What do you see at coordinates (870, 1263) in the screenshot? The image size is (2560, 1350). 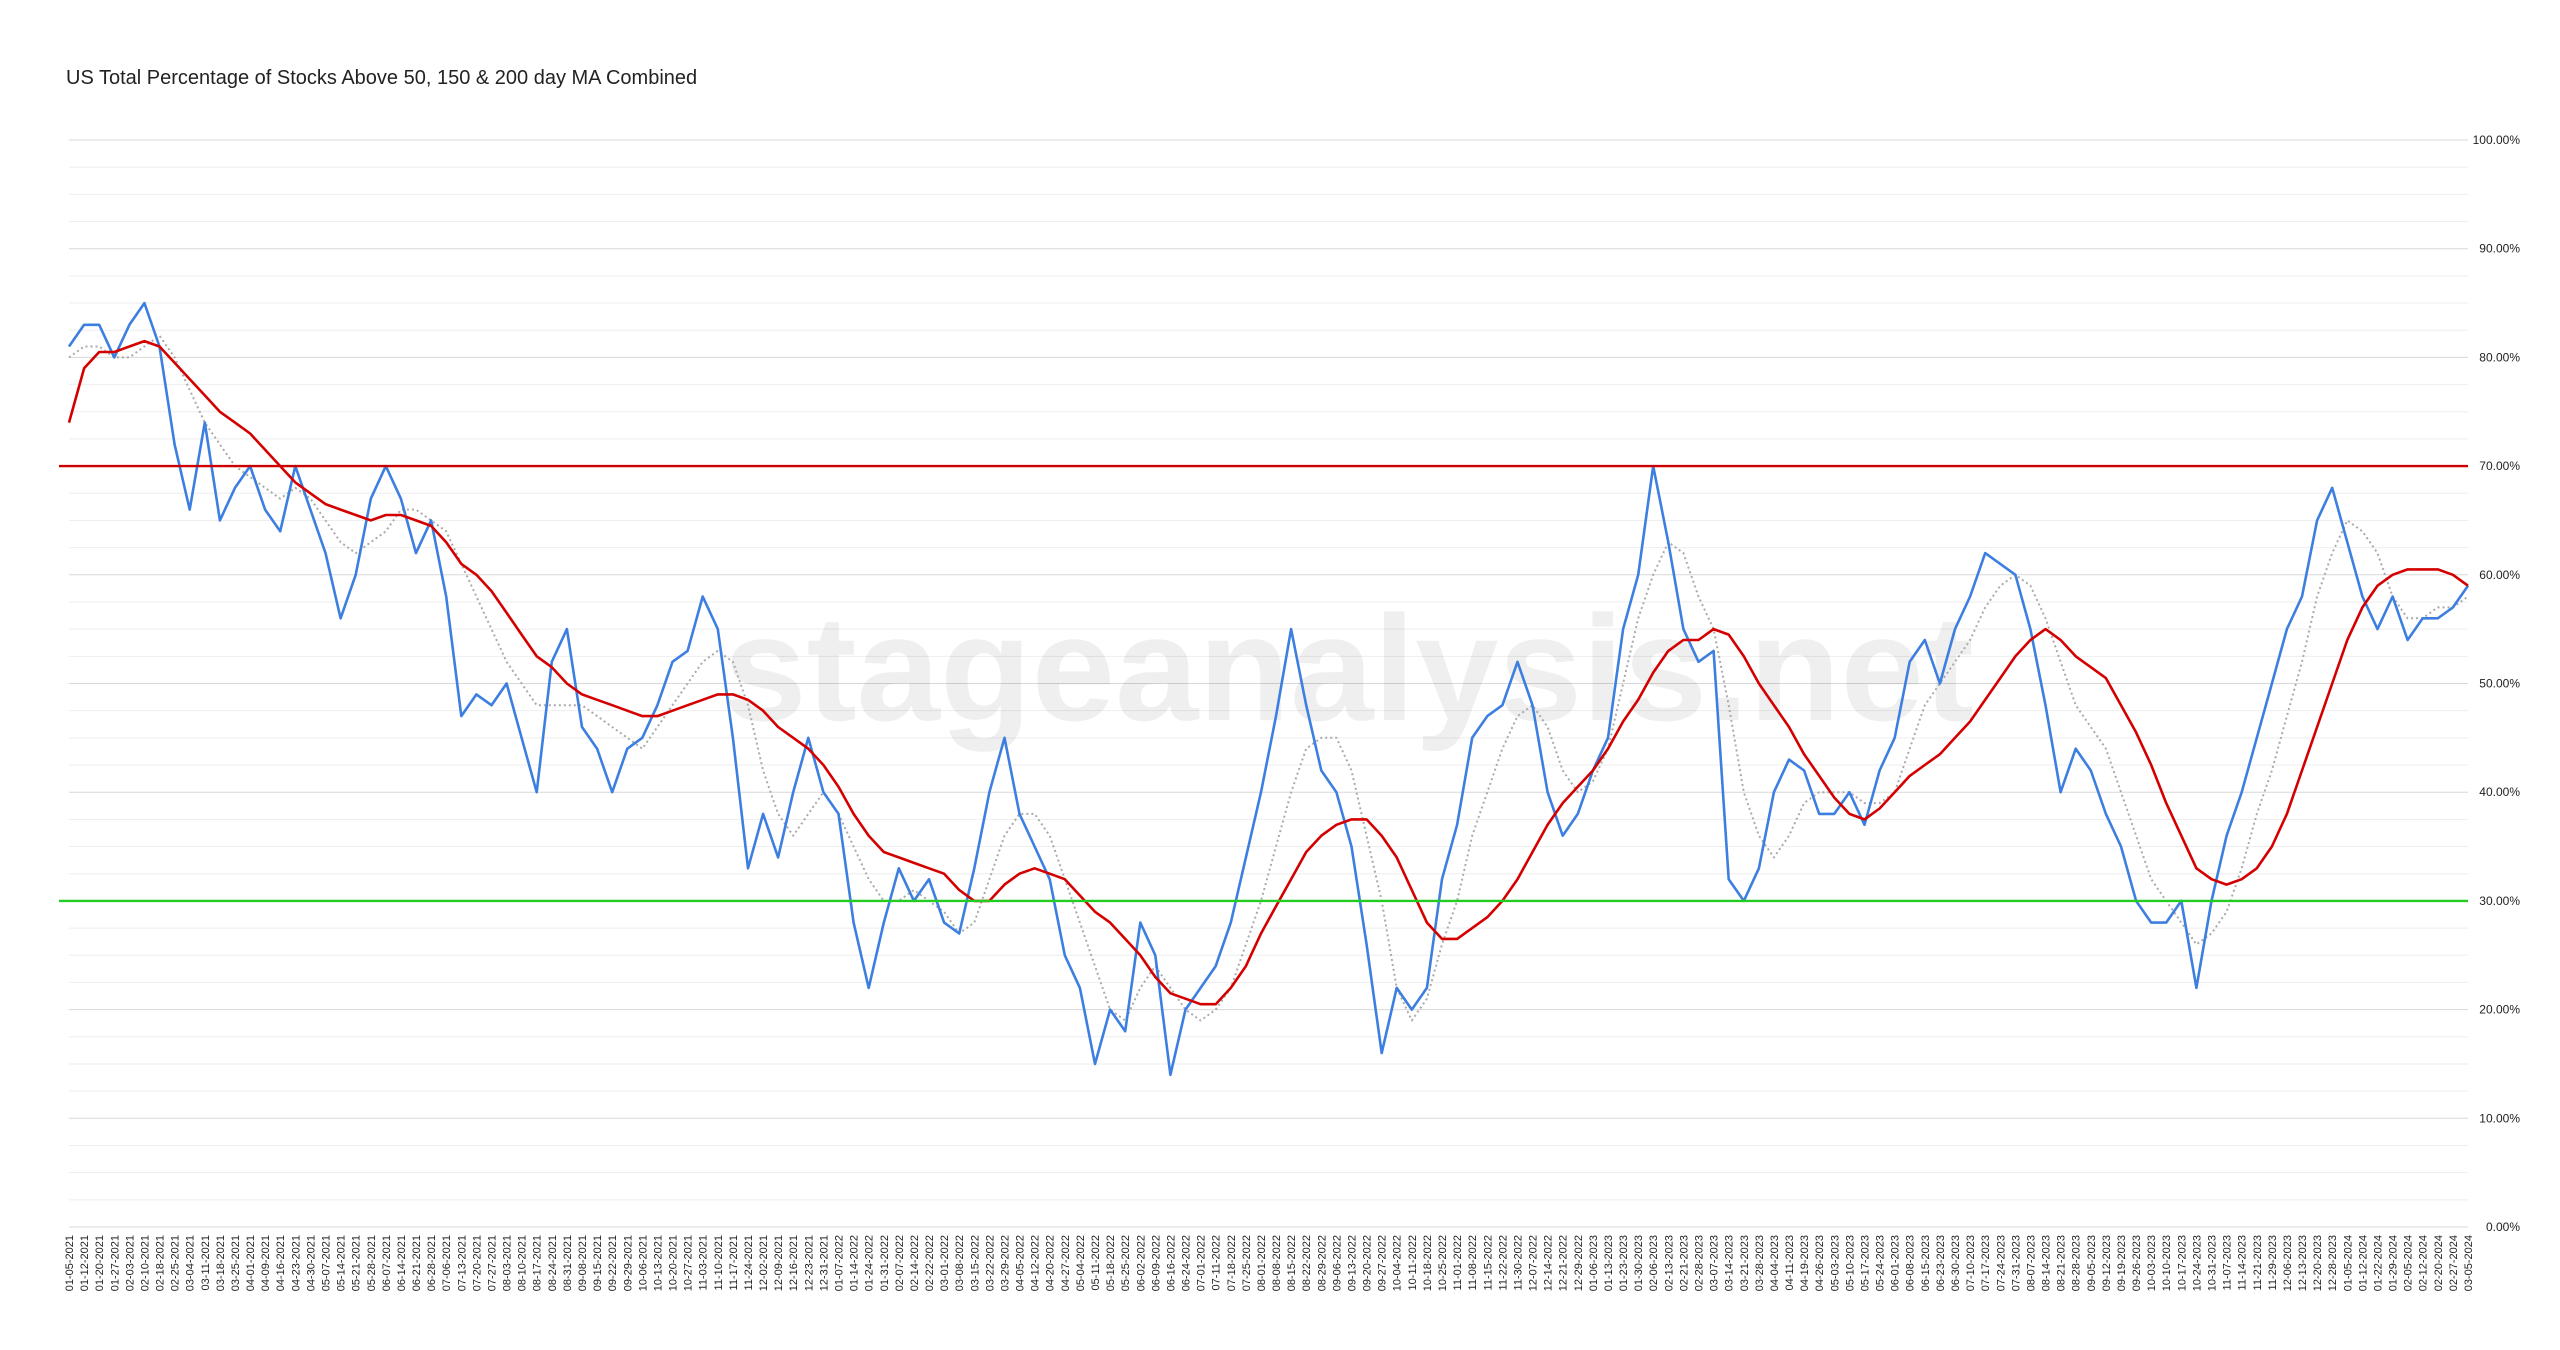 I see `x-tick-label: 01-24-2022` at bounding box center [870, 1263].